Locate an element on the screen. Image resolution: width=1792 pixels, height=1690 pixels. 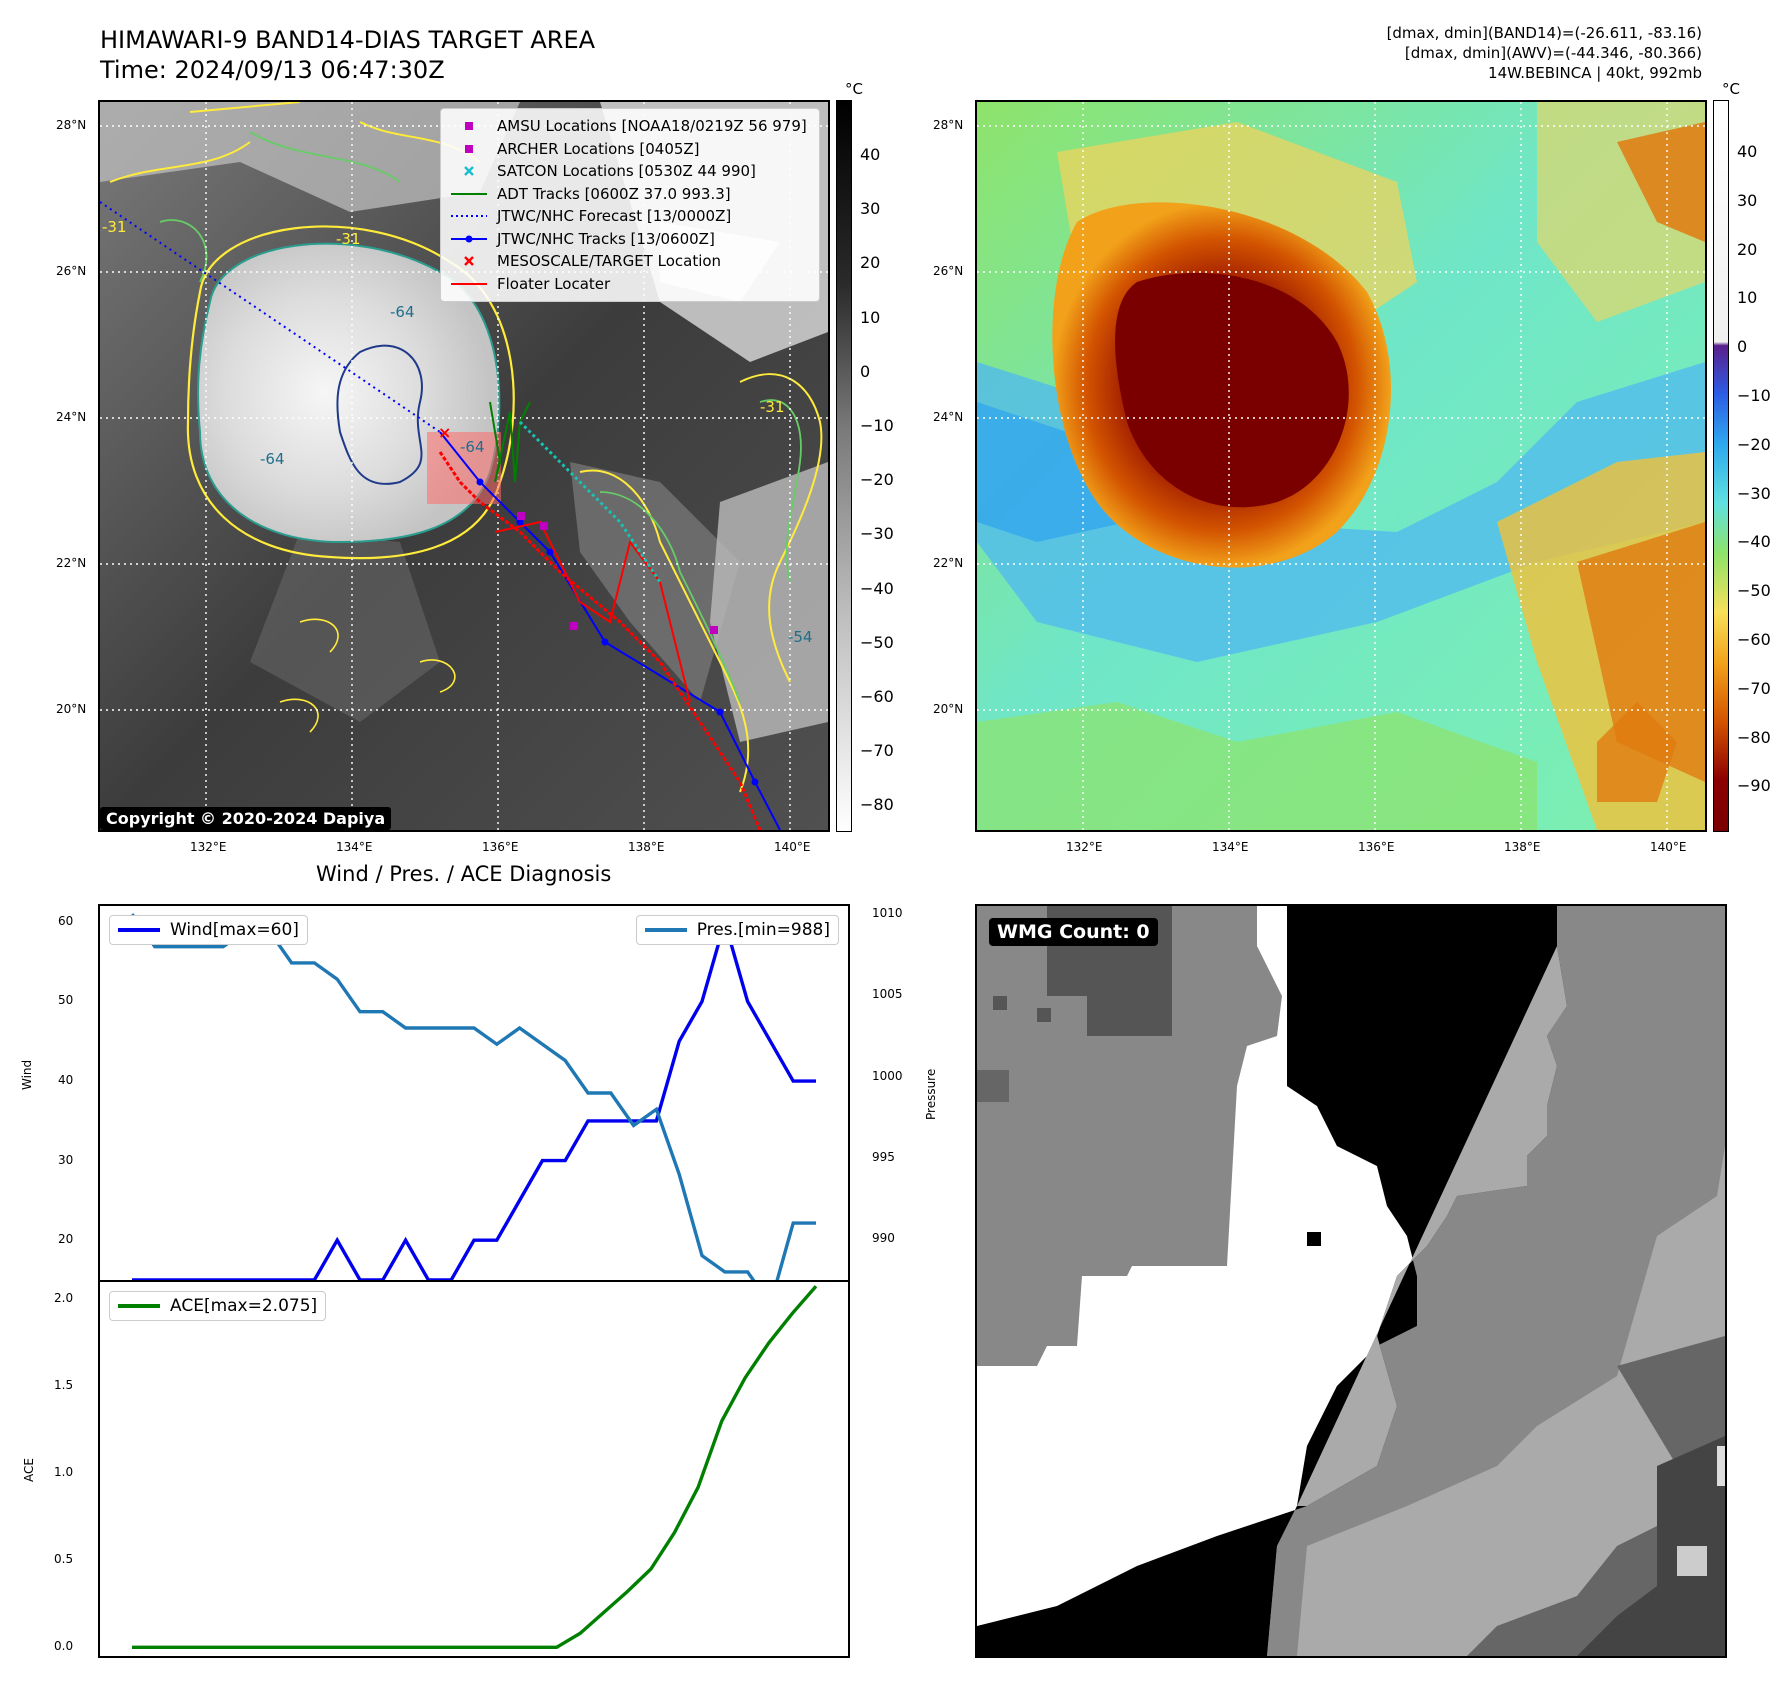
awv-colorbar is located at coordinates (1721, 466).